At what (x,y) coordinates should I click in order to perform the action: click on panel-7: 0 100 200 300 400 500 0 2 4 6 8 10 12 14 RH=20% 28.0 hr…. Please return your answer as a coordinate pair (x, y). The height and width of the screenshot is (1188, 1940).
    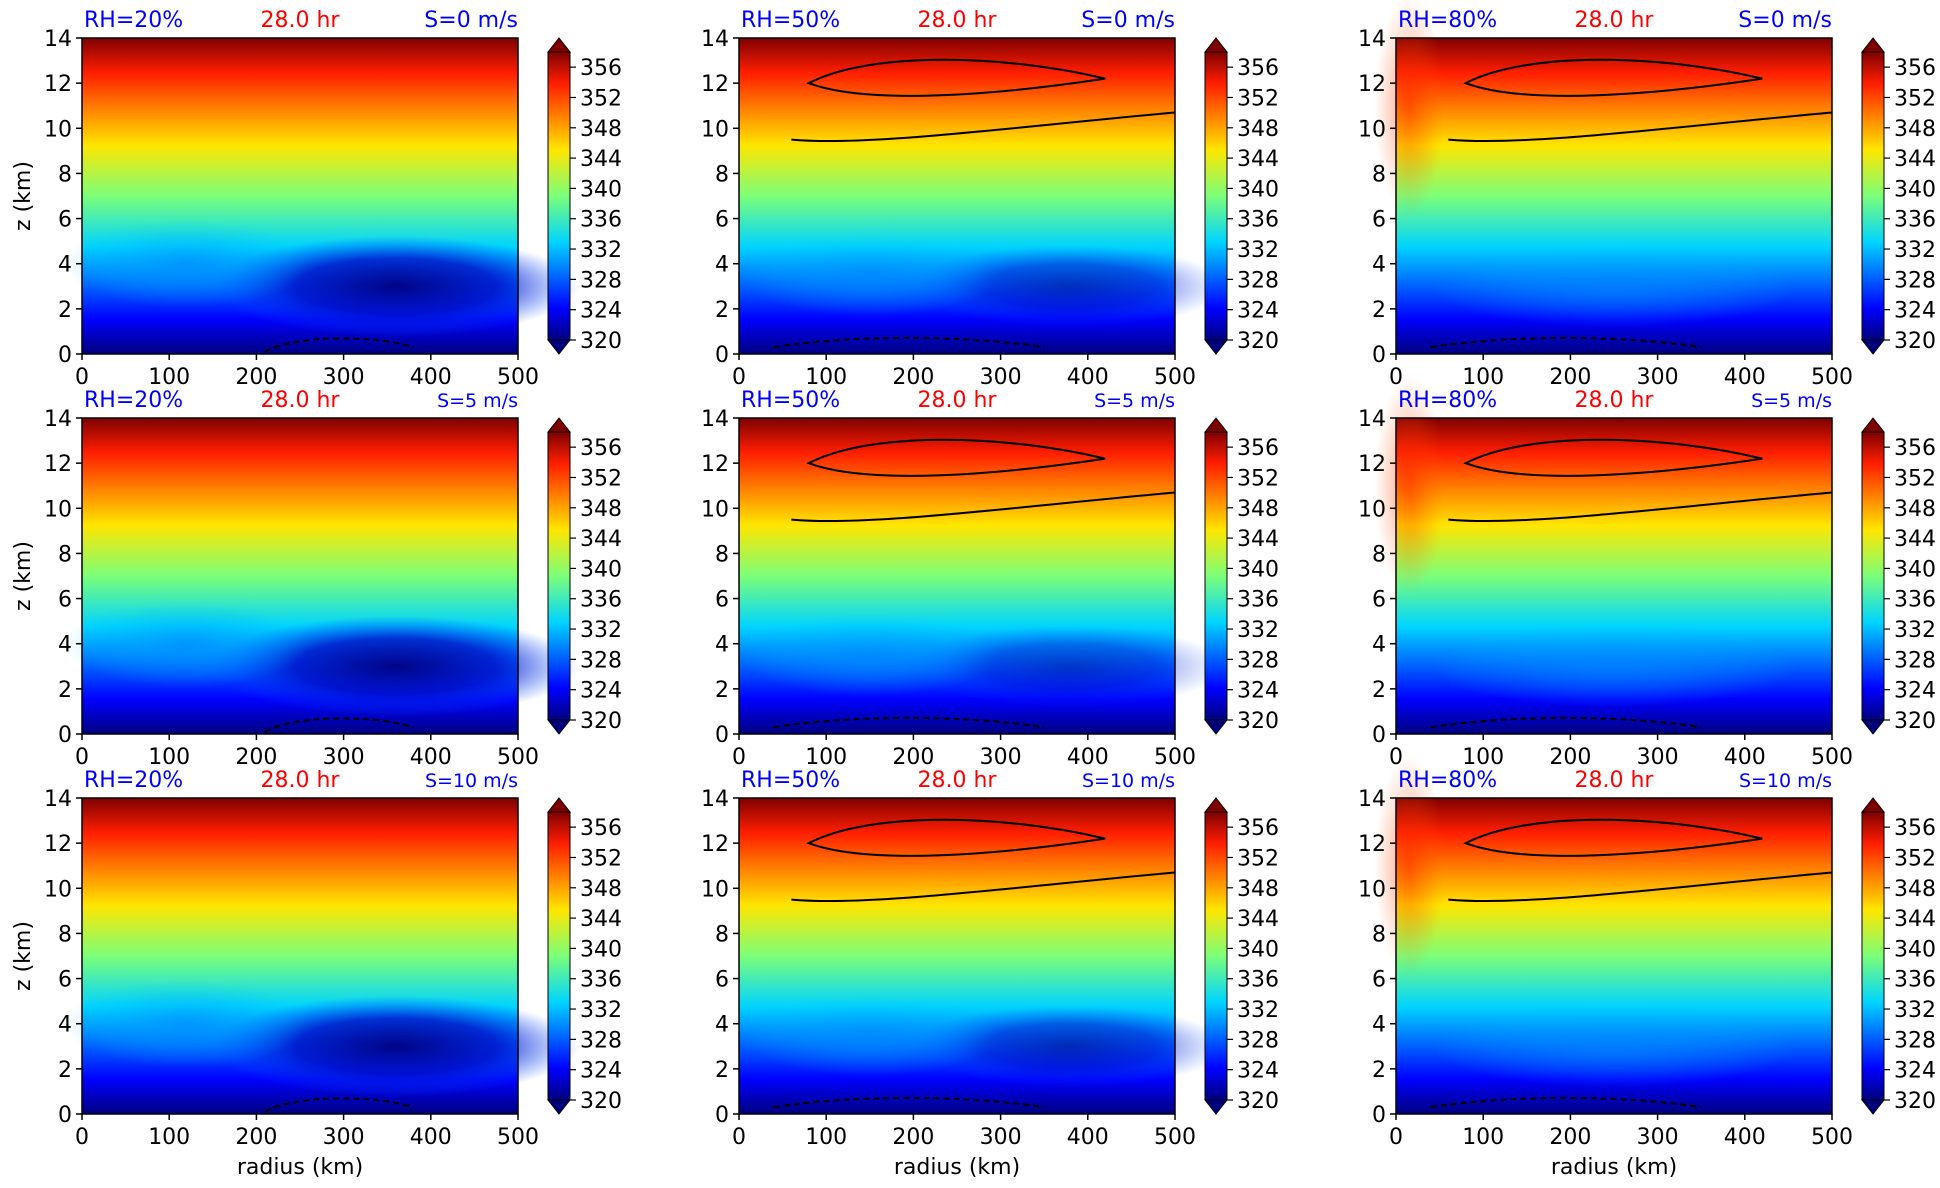
    Looking at the image, I should click on (316, 974).